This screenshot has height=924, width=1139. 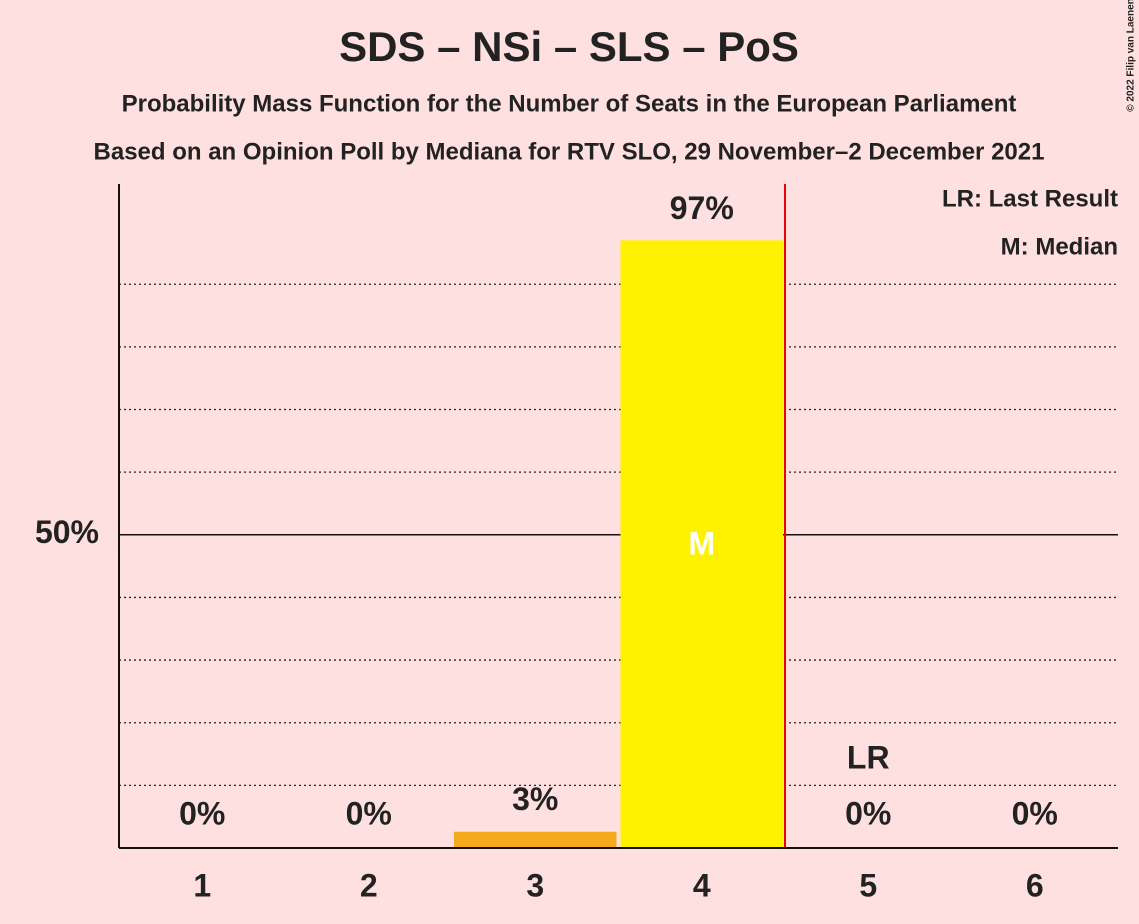 I want to click on value-label: 3%, so click(x=535, y=799).